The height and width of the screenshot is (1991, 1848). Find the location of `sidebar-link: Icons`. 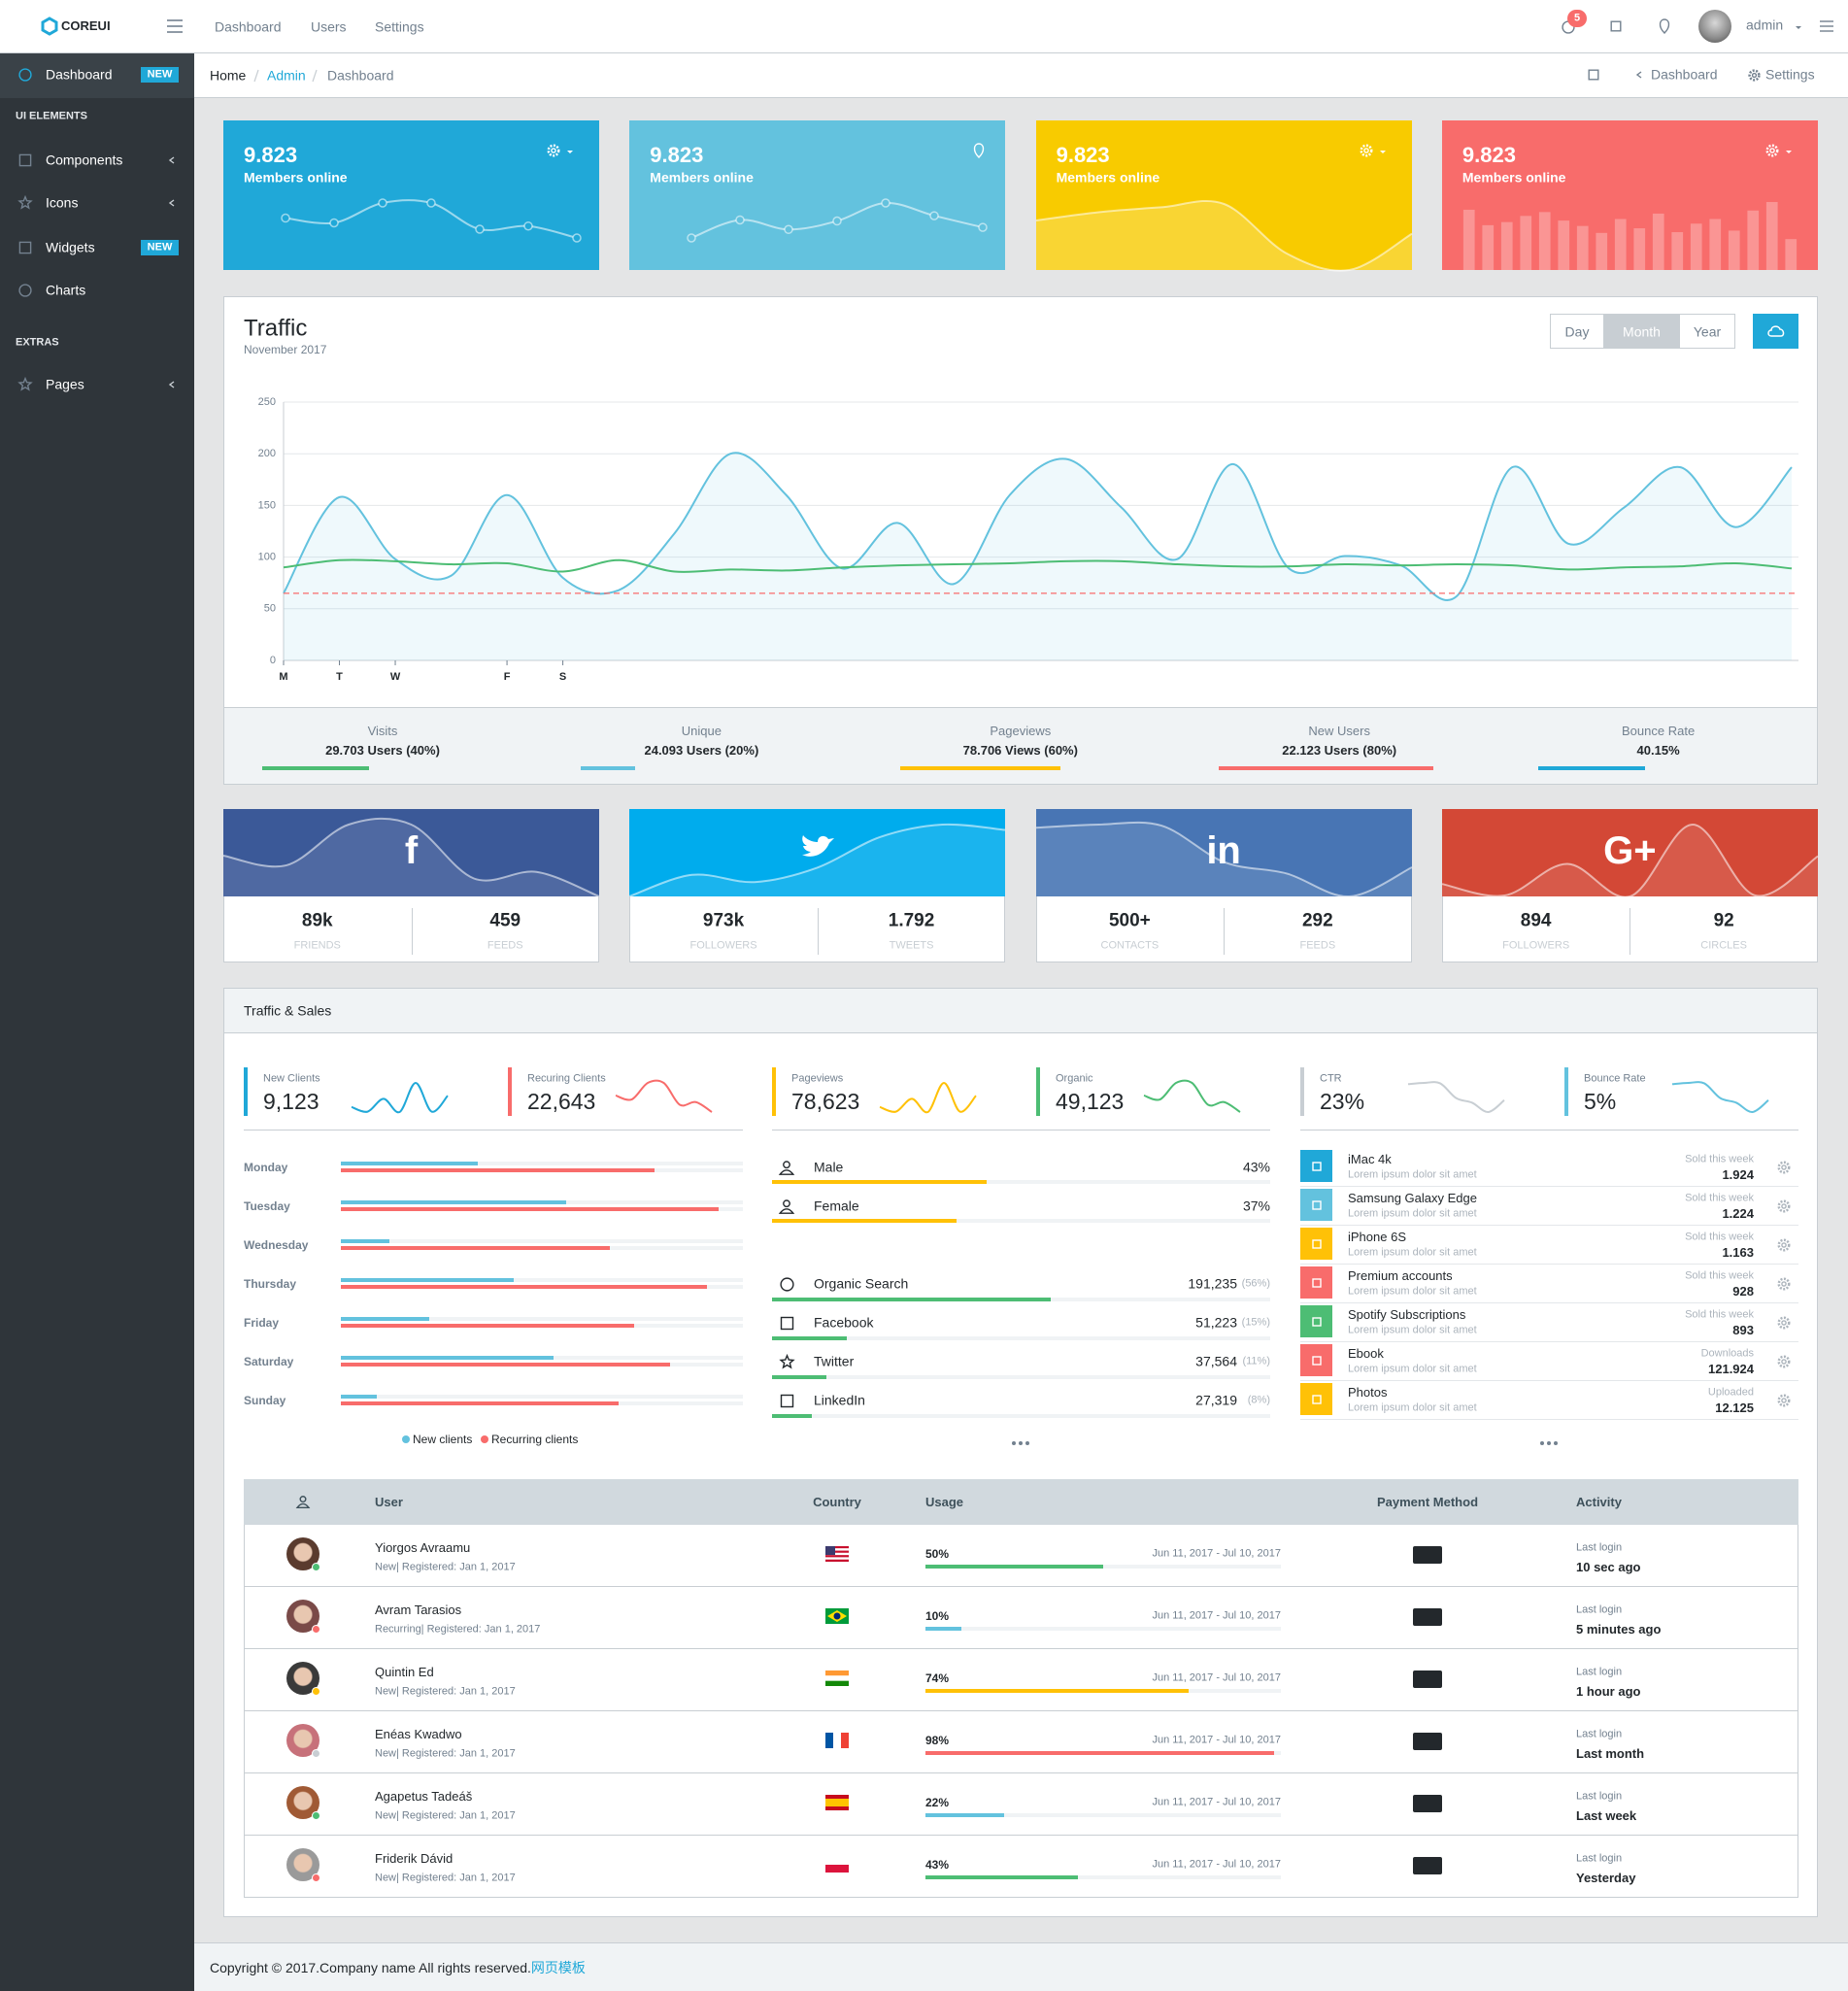

sidebar-link: Icons is located at coordinates (62, 202).